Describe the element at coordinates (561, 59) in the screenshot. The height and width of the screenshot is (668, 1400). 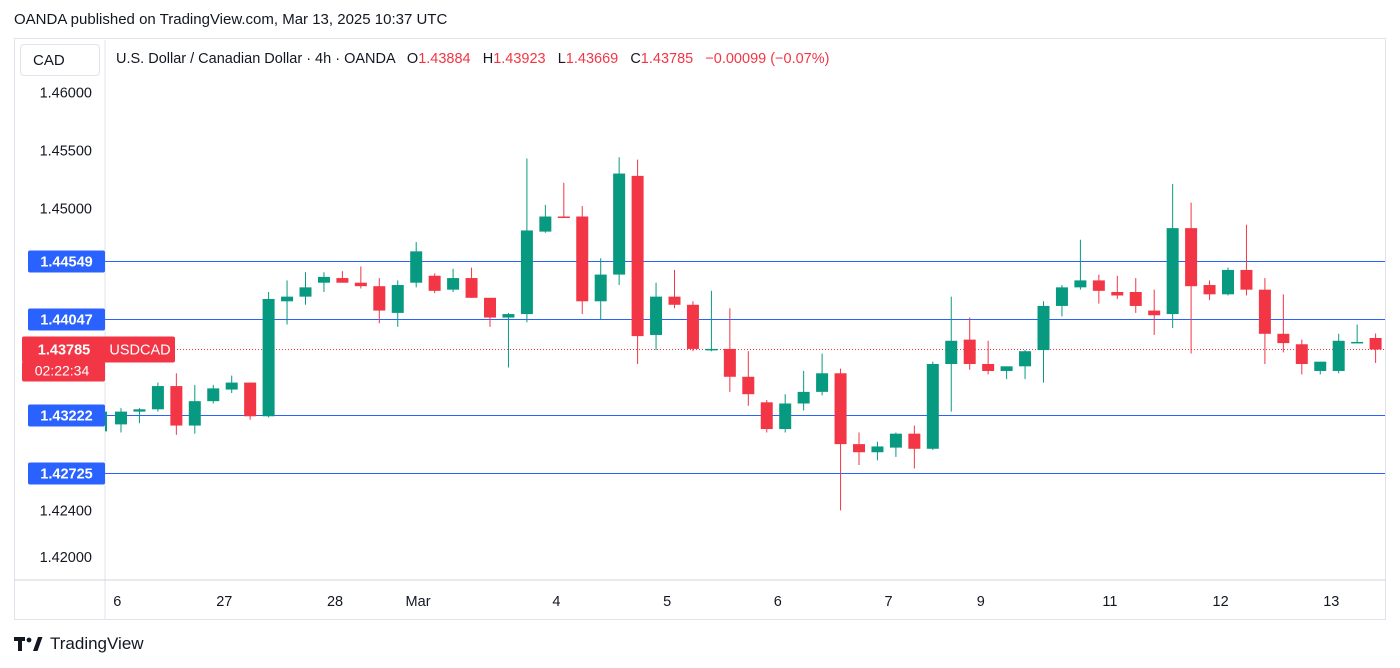
I see `low-label: L` at that location.